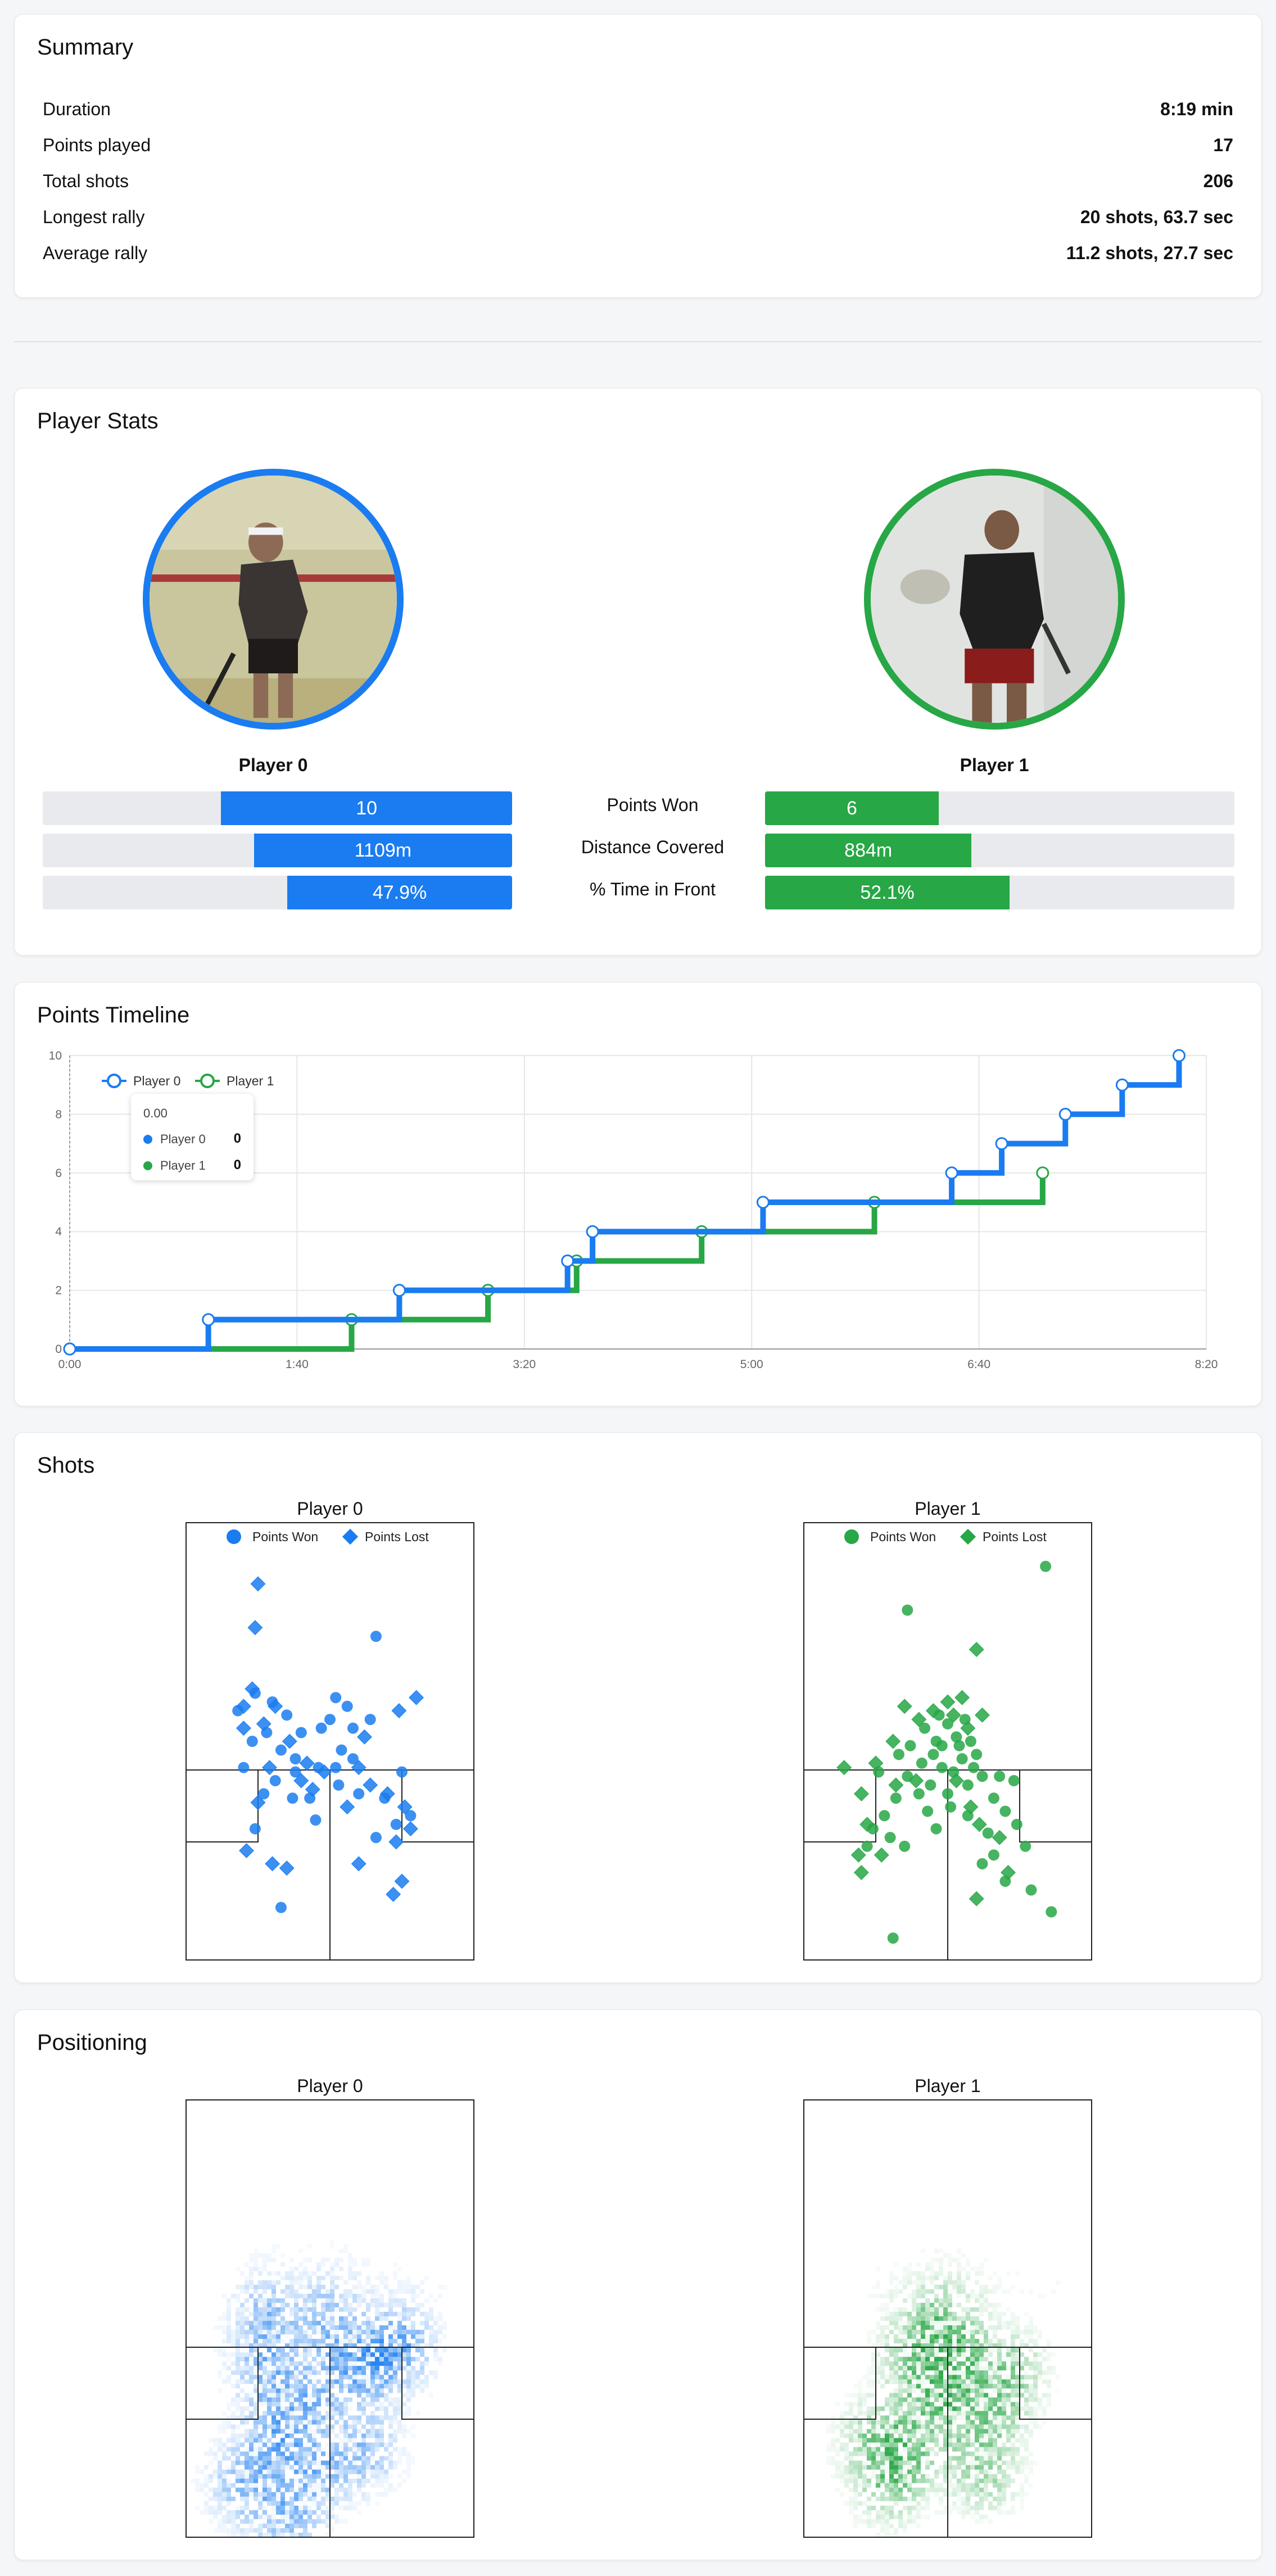 The width and height of the screenshot is (1276, 2576). What do you see at coordinates (289, 1741) in the screenshot?
I see `shot-point-lost` at bounding box center [289, 1741].